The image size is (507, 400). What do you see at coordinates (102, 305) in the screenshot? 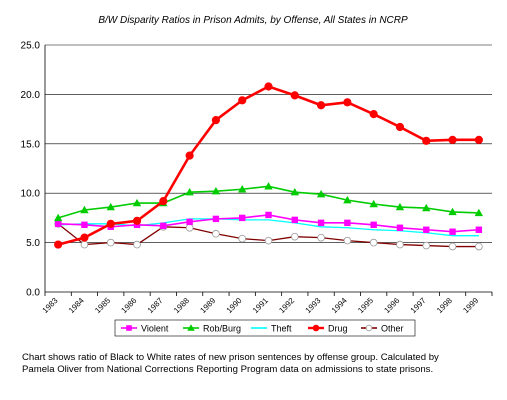
I see `x-tick-label: 1985` at bounding box center [102, 305].